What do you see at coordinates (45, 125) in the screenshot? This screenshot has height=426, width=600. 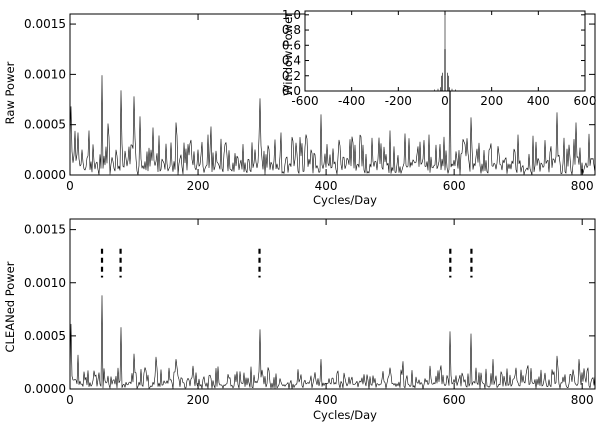 I see `raw-y-tick-label: 0.0005` at bounding box center [45, 125].